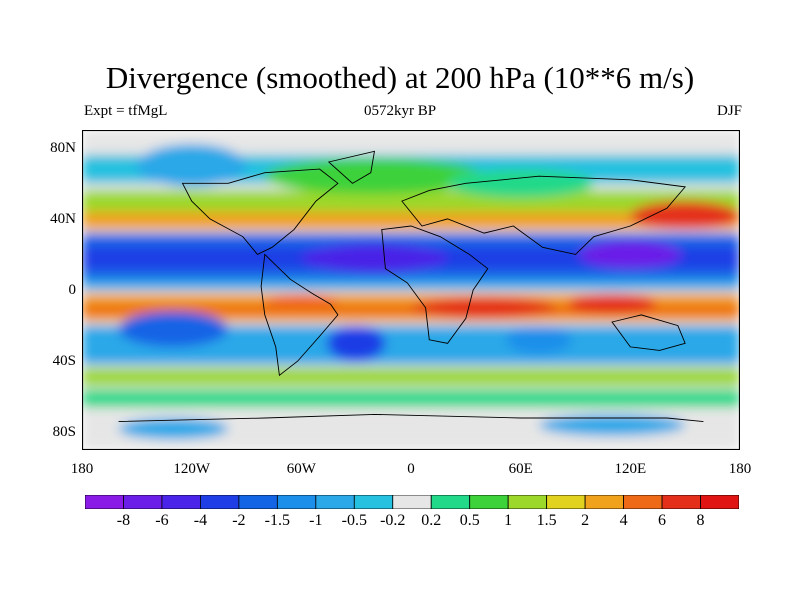 The height and width of the screenshot is (600, 800). What do you see at coordinates (126, 111) in the screenshot?
I see `experiment-label: Expt = tfMgL` at bounding box center [126, 111].